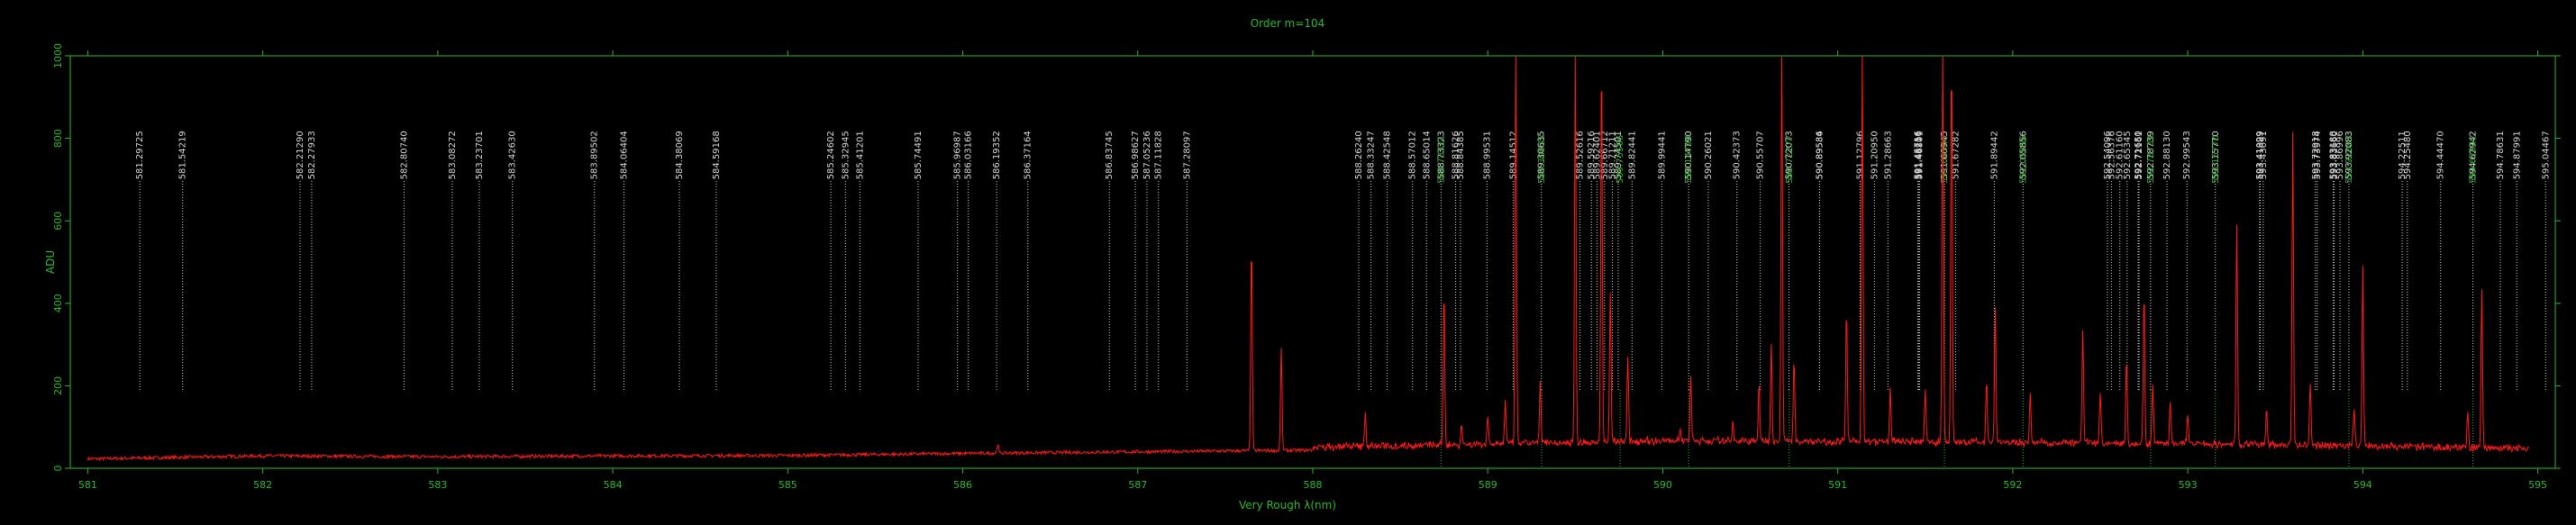  I want to click on line-label-85: 593.83188, so click(2334, 155).